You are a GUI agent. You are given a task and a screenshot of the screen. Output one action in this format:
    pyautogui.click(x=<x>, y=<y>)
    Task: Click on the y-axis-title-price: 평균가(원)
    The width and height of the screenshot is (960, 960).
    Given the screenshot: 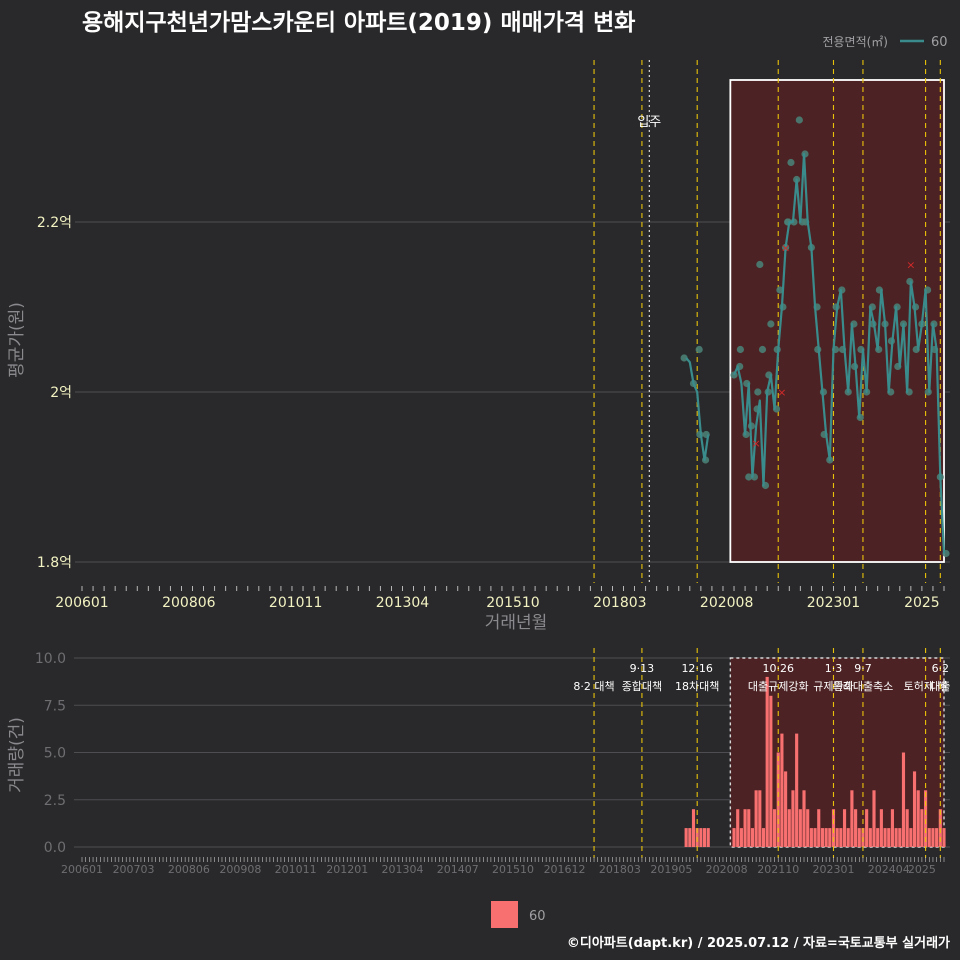 What is the action you would take?
    pyautogui.click(x=17, y=340)
    